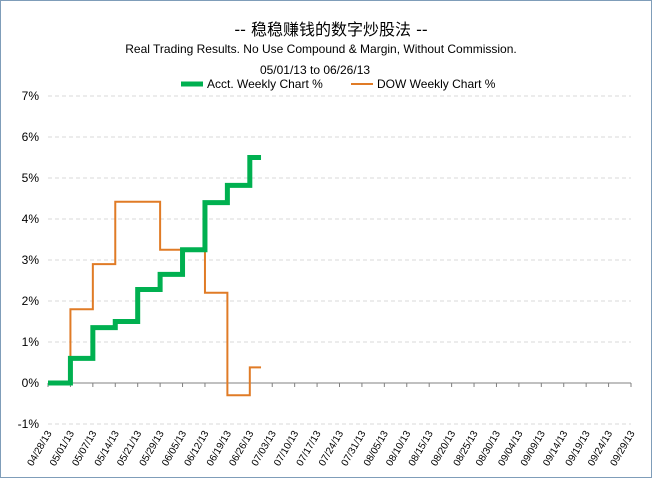  I want to click on legend-label-acct: Acct. Weekly Chart %, so click(265, 84).